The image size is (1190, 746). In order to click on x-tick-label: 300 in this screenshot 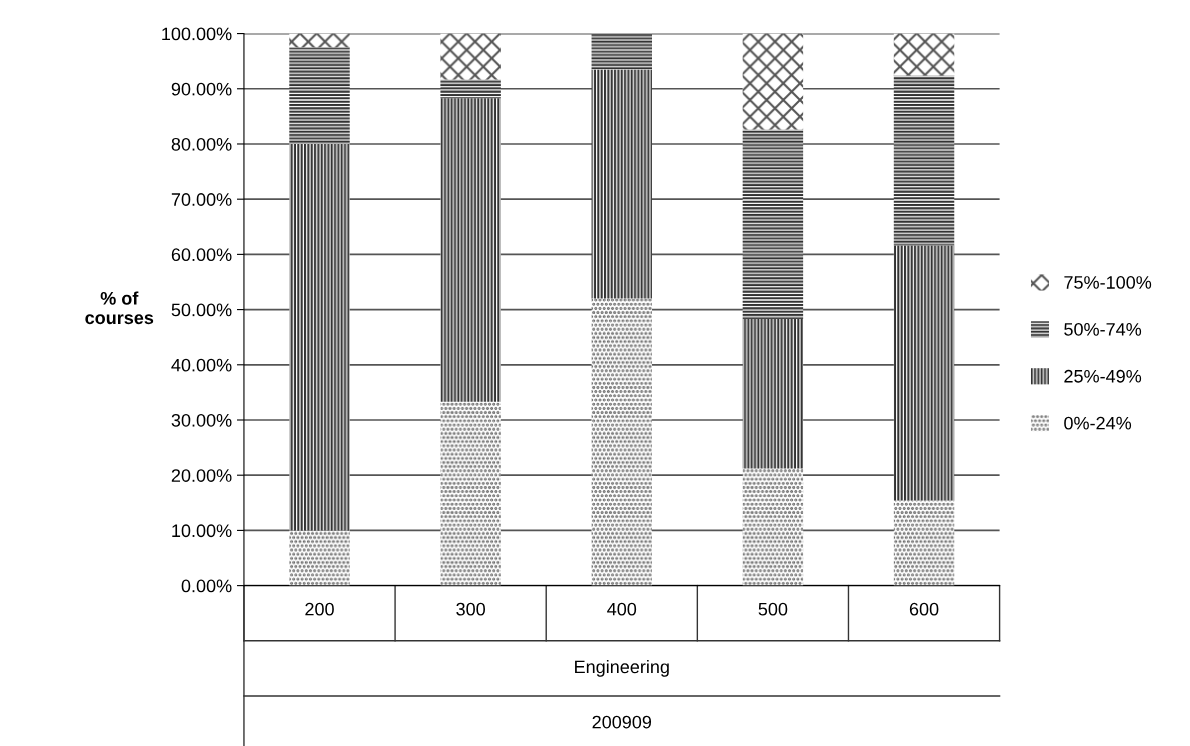, I will do `click(470, 609)`.